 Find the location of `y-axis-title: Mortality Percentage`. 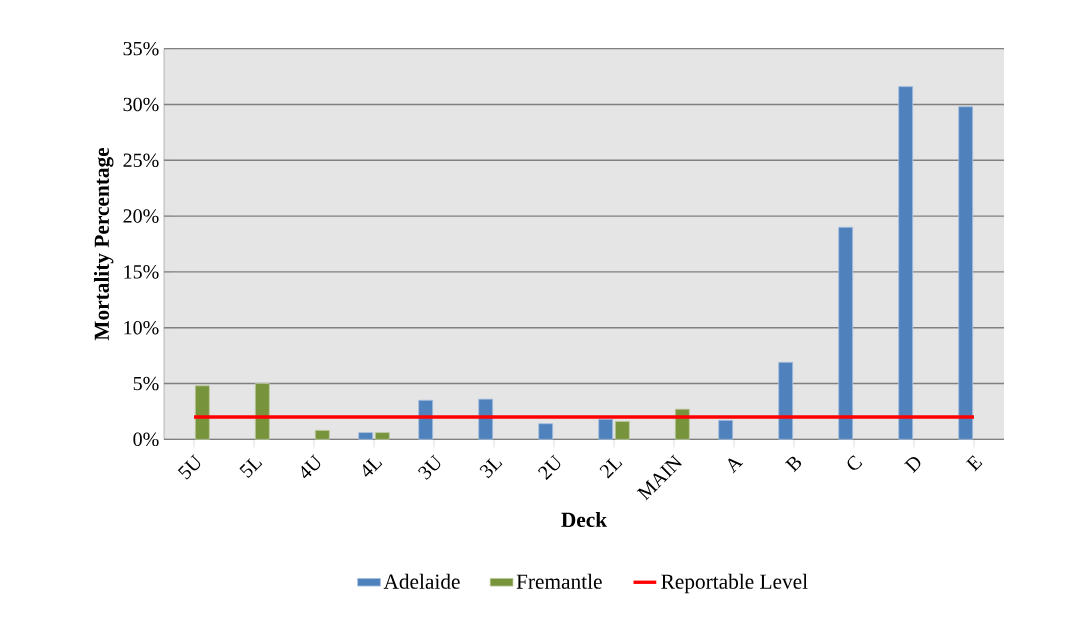

y-axis-title: Mortality Percentage is located at coordinates (103, 244).